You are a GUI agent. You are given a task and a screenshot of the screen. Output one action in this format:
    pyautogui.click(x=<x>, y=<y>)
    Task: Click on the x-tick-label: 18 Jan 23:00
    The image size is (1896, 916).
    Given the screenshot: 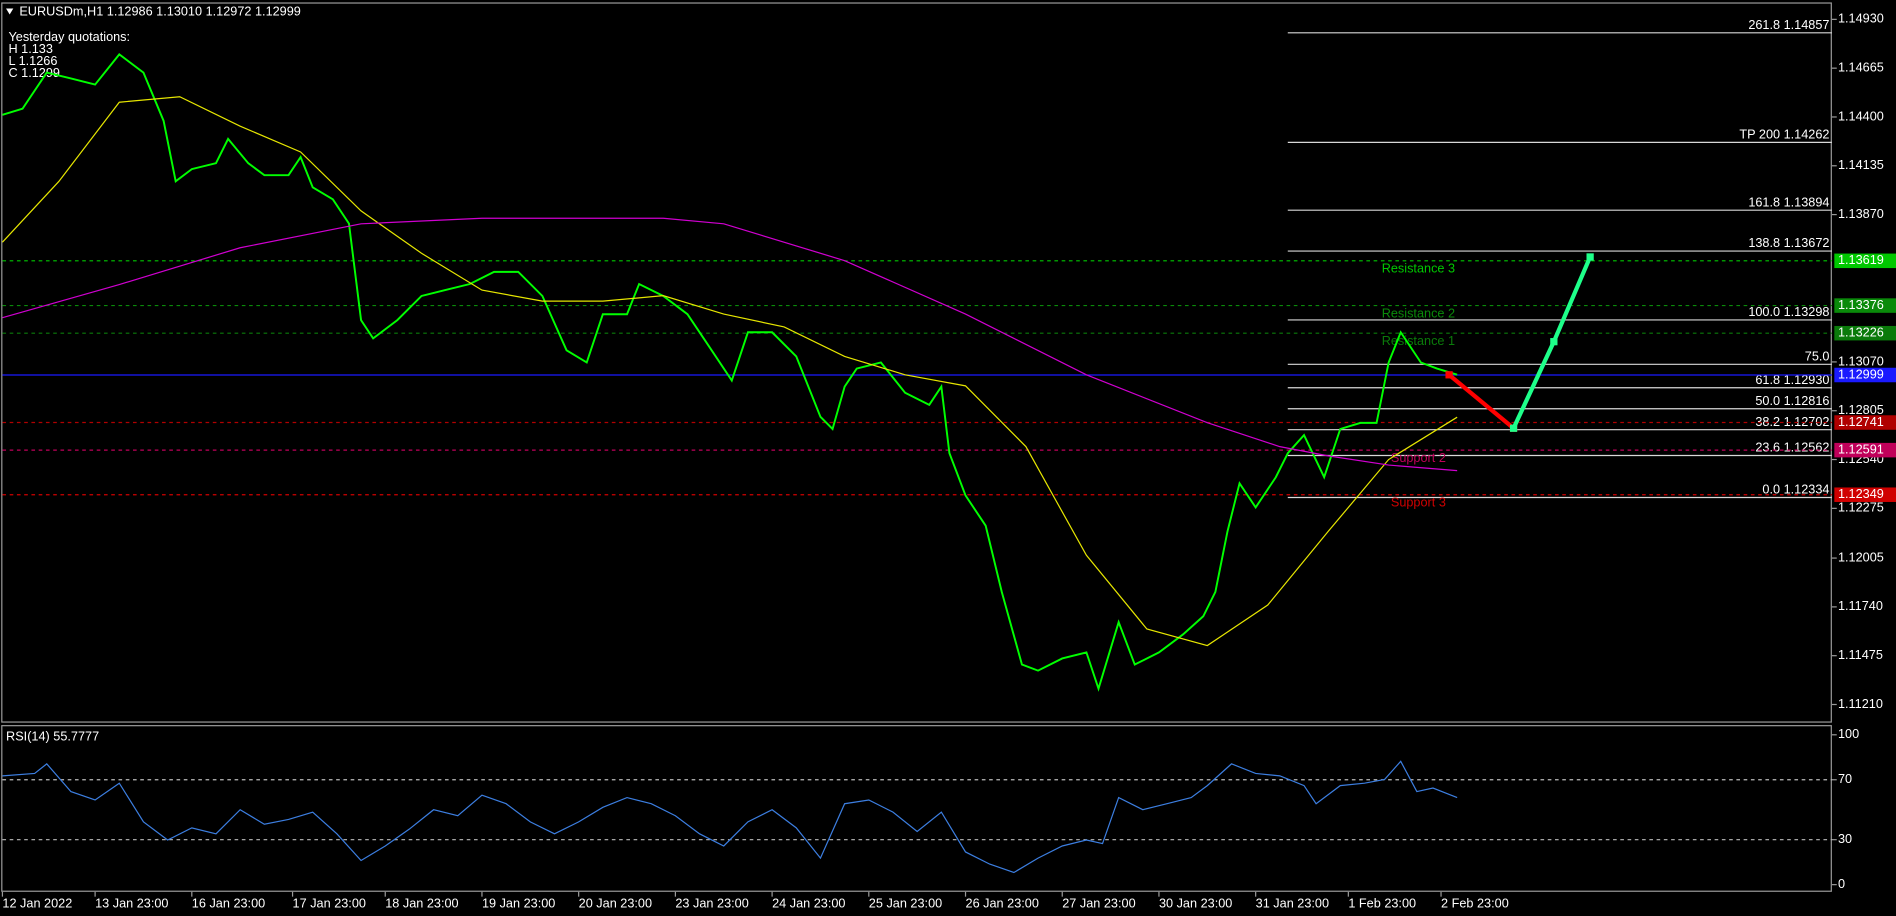 What is the action you would take?
    pyautogui.click(x=421, y=903)
    